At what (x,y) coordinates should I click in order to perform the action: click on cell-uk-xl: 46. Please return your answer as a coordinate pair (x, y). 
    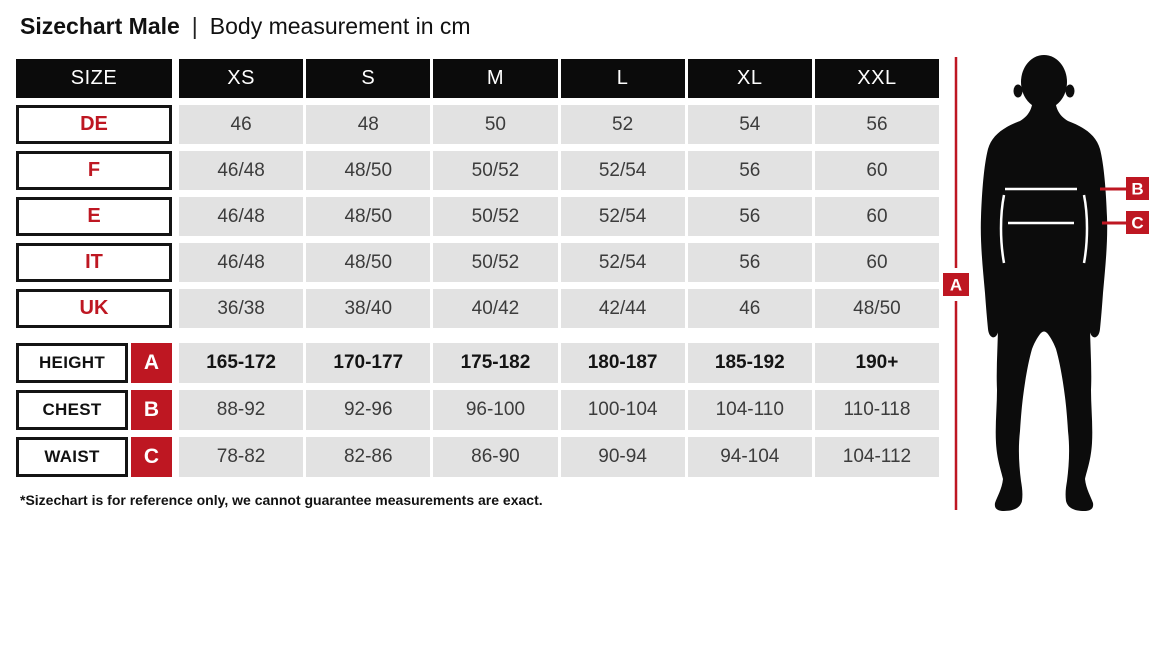
    Looking at the image, I should click on (749, 308).